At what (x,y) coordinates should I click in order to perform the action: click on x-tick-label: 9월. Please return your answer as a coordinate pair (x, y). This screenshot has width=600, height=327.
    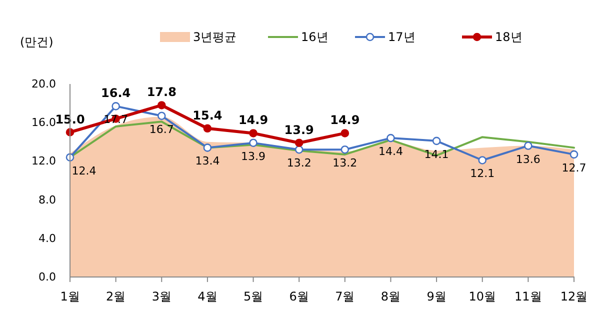
    Looking at the image, I should click on (436, 297).